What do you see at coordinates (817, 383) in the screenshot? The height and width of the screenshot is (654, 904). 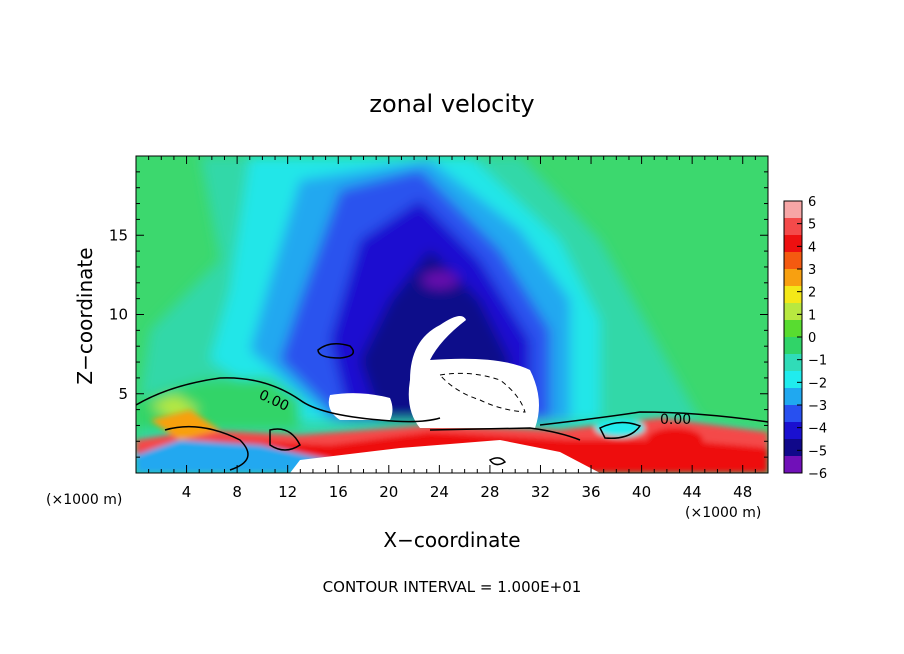 I see `colorbar-label: −2` at bounding box center [817, 383].